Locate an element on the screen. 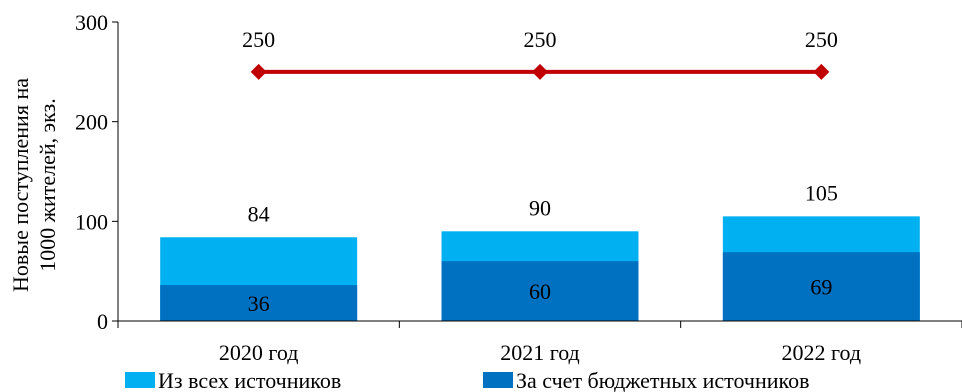 The height and width of the screenshot is (392, 962). y-tick-label-1: 100 is located at coordinates (91, 221).